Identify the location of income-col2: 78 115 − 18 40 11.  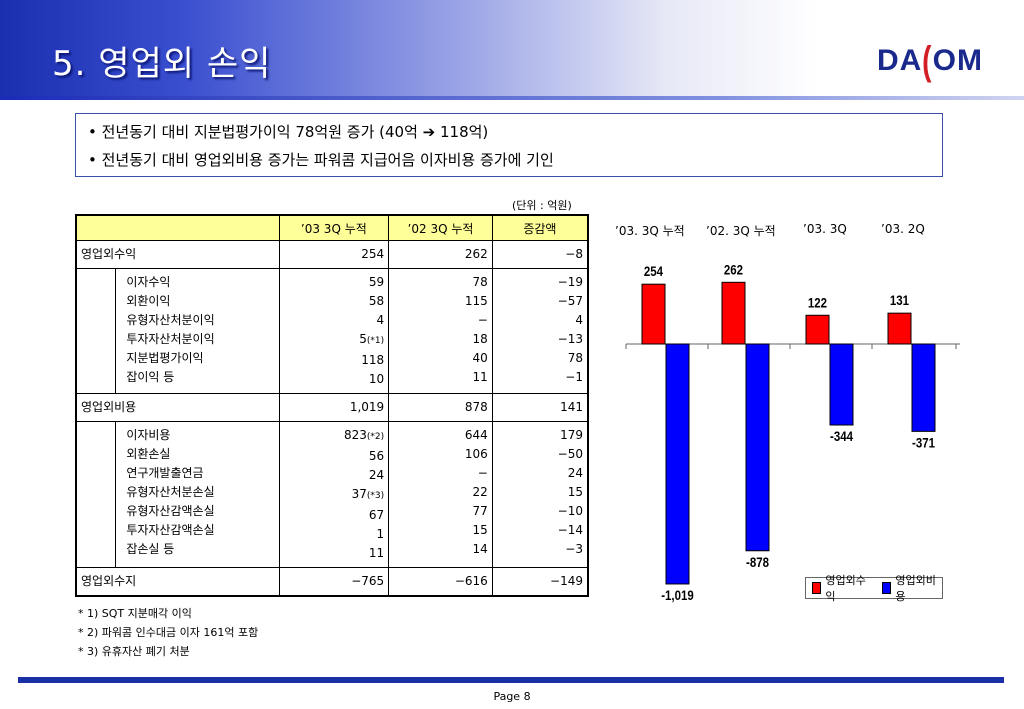
(440, 331).